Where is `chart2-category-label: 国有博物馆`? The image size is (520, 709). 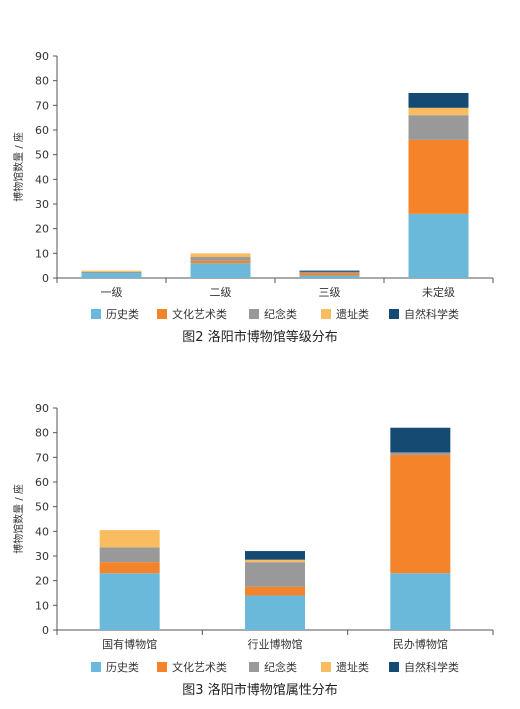 chart2-category-label: 国有博物馆 is located at coordinates (129, 644).